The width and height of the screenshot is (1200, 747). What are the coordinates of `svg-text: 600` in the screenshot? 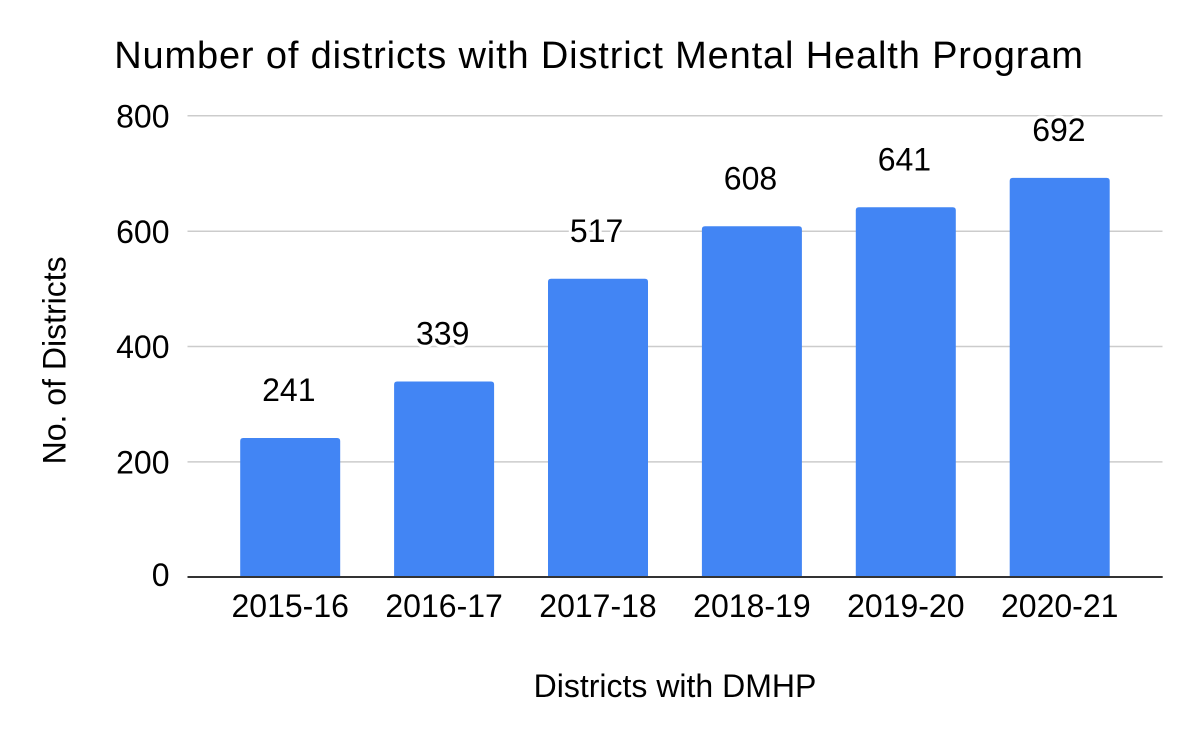 It's located at (142, 232).